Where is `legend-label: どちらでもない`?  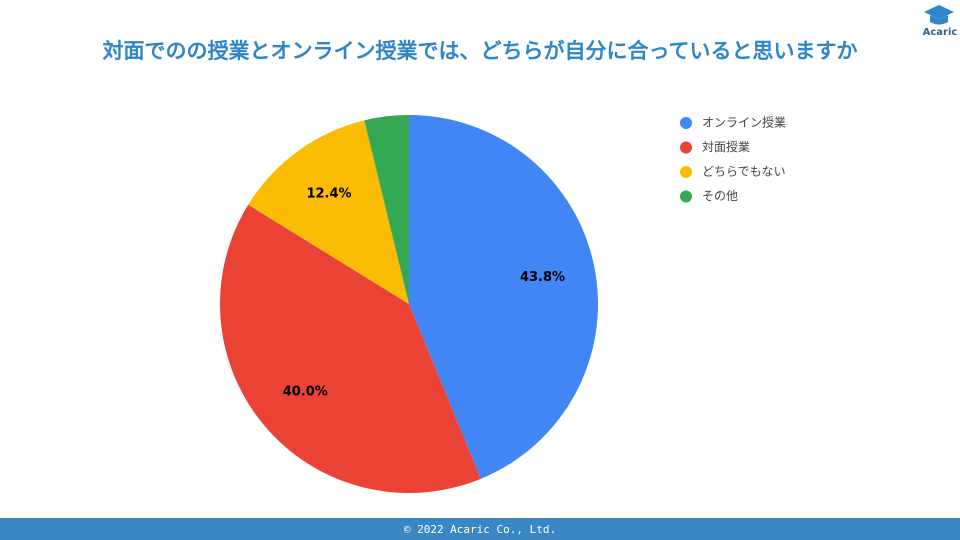 legend-label: どちらでもない is located at coordinates (744, 172).